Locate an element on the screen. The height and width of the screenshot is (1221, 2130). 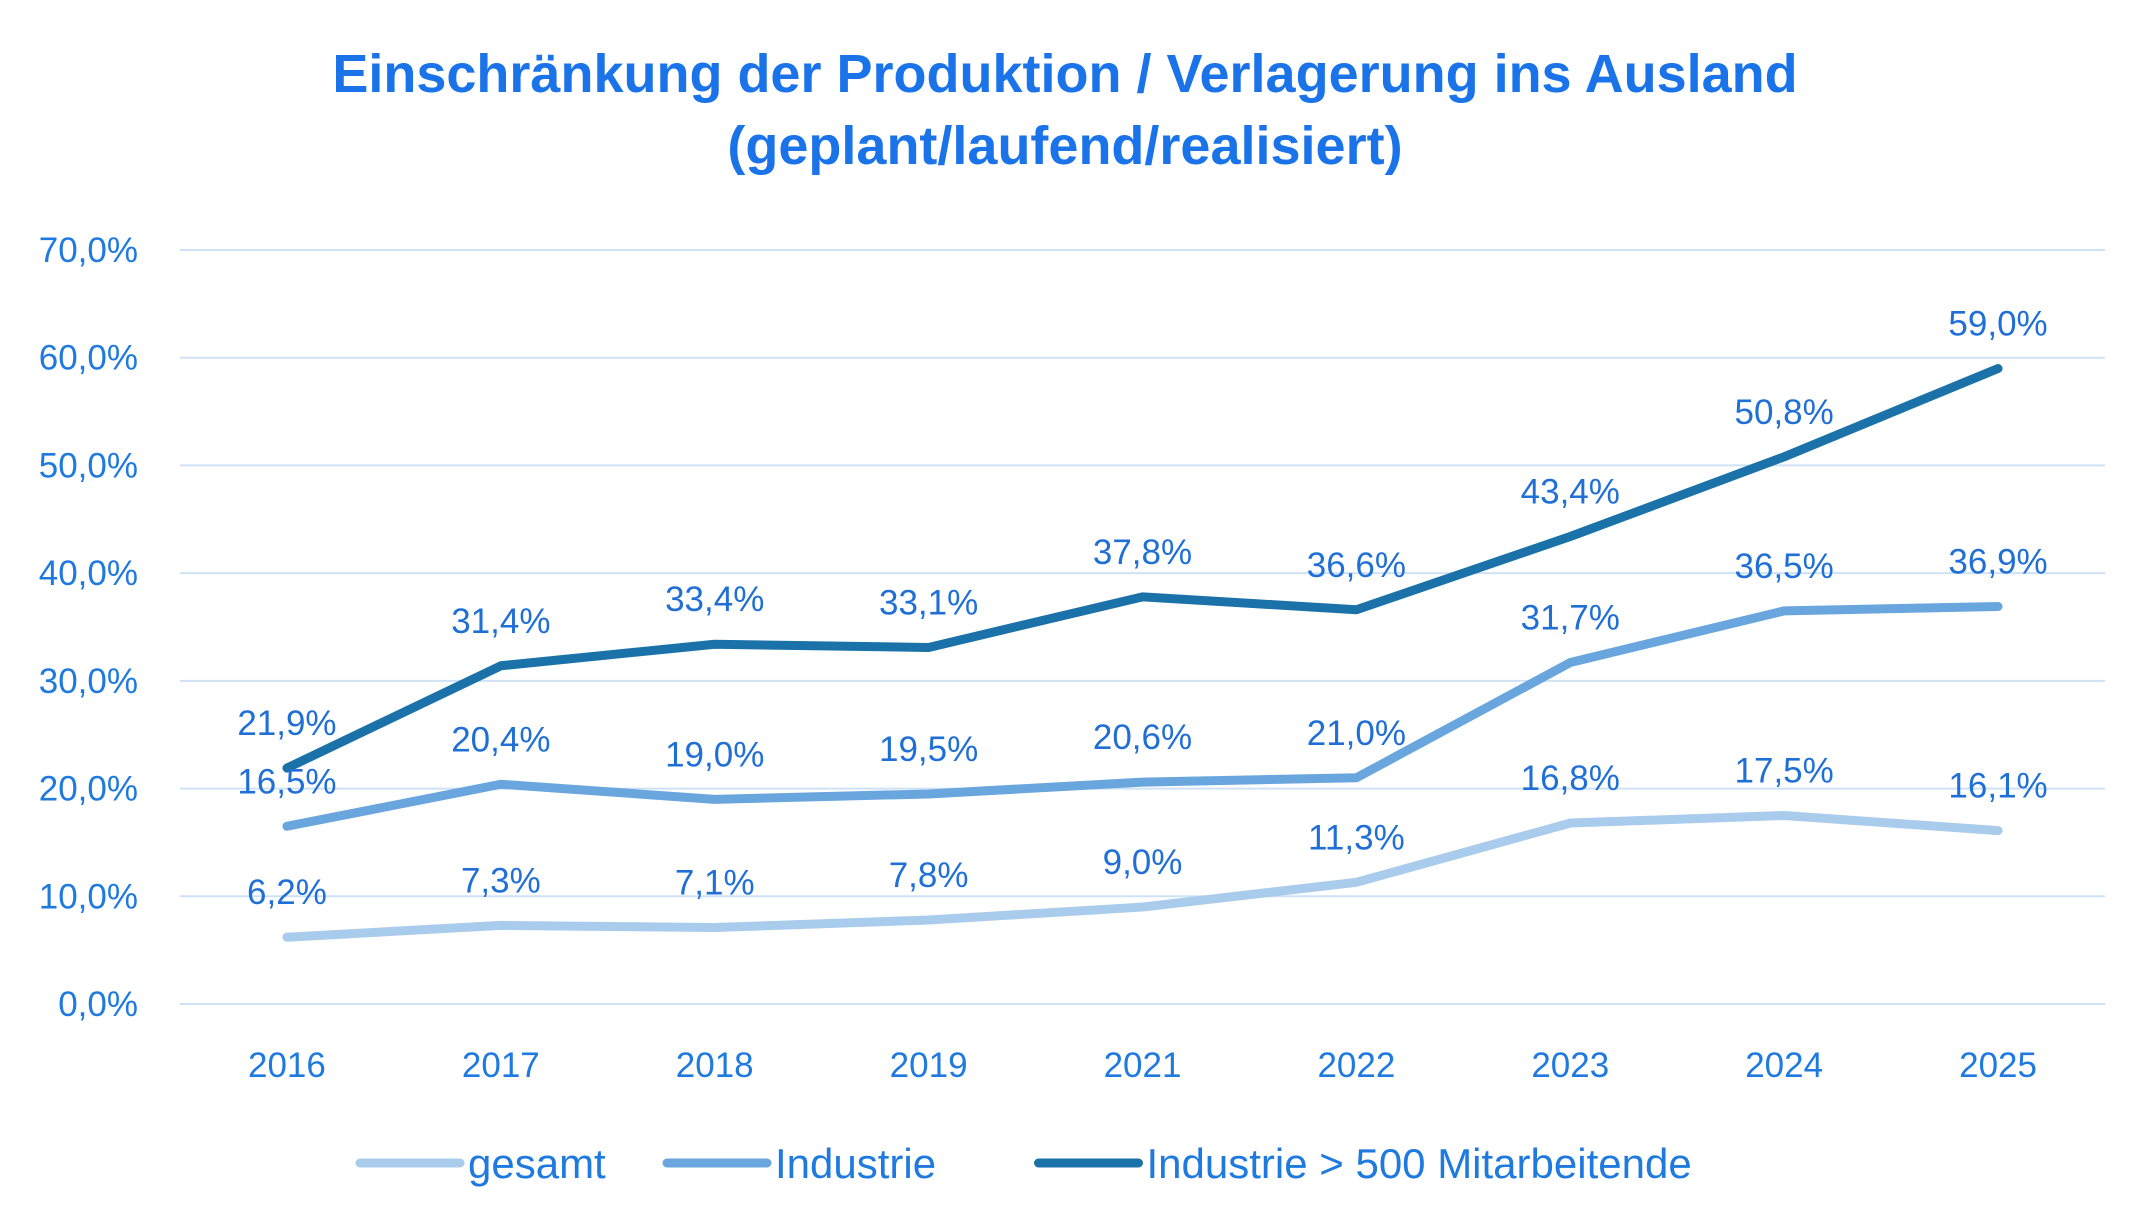
data-label: 36,5% is located at coordinates (1784, 566).